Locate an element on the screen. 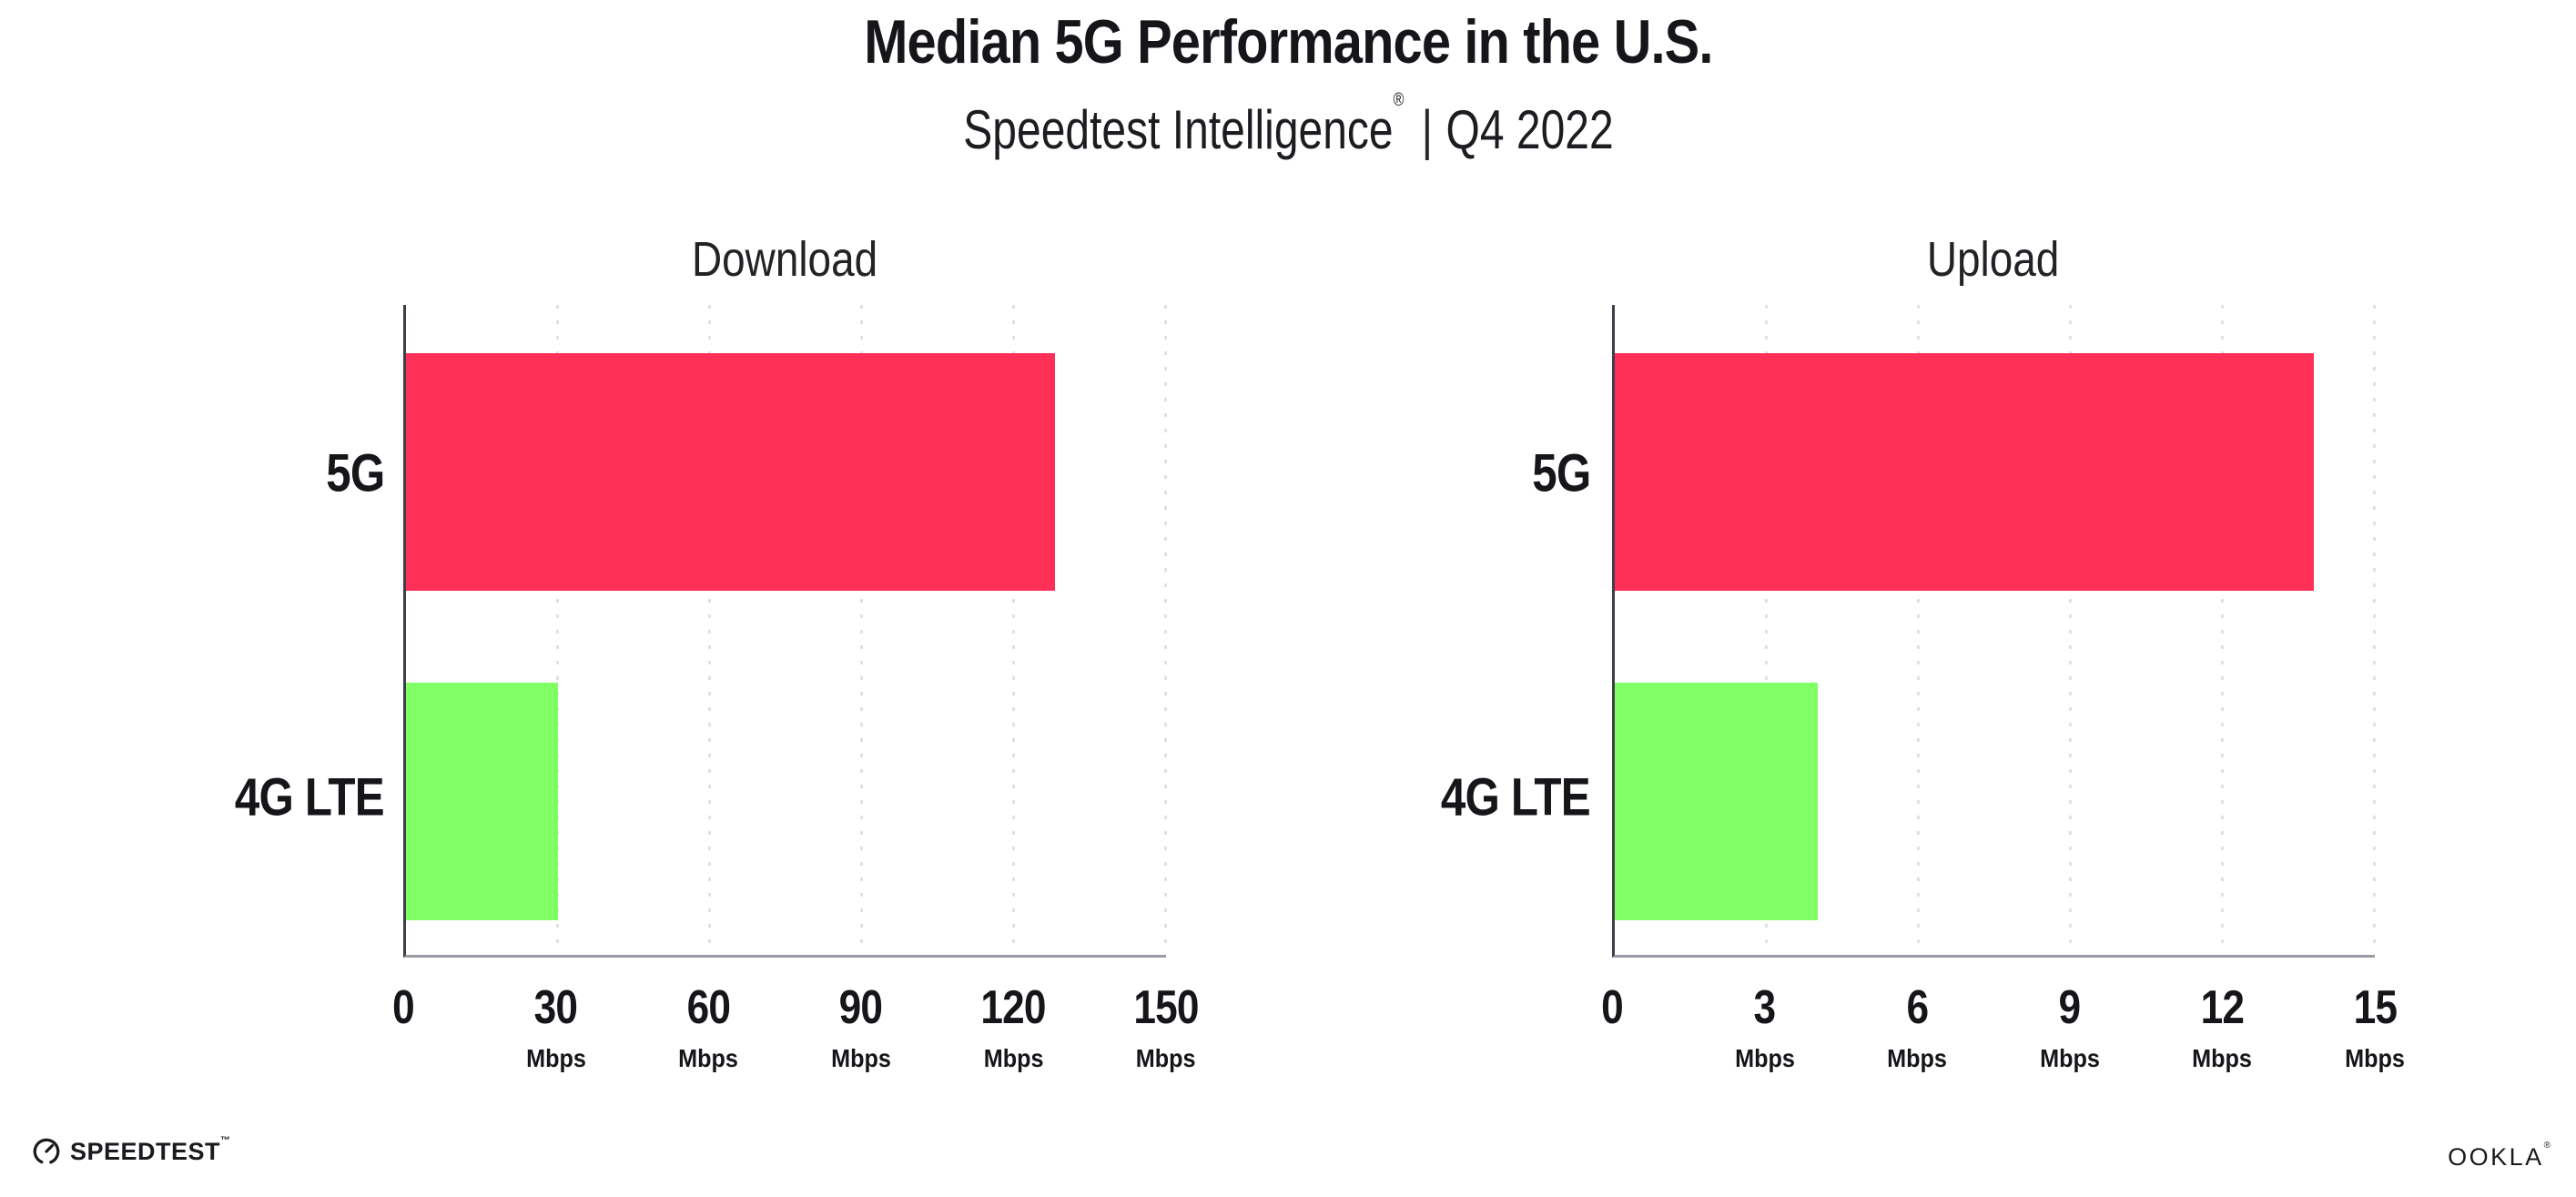 This screenshot has width=2576, height=1197. subtitle-brand: Speedtest Intelligence is located at coordinates (1178, 130).